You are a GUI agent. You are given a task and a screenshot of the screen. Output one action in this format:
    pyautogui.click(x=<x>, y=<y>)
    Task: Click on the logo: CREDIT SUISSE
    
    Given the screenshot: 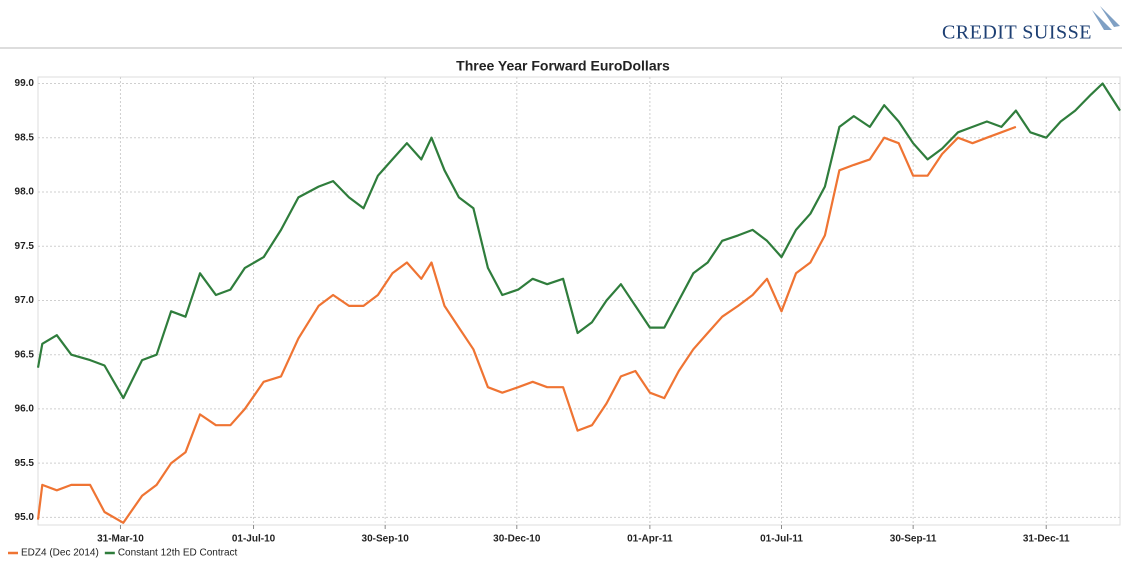 What is the action you would take?
    pyautogui.click(x=1017, y=33)
    